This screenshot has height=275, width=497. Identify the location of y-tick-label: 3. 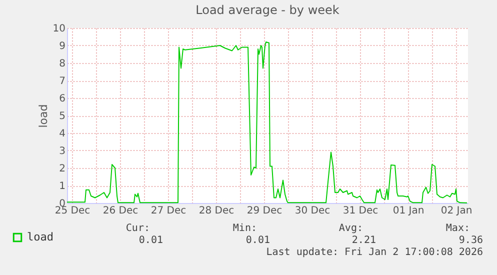
(62, 151).